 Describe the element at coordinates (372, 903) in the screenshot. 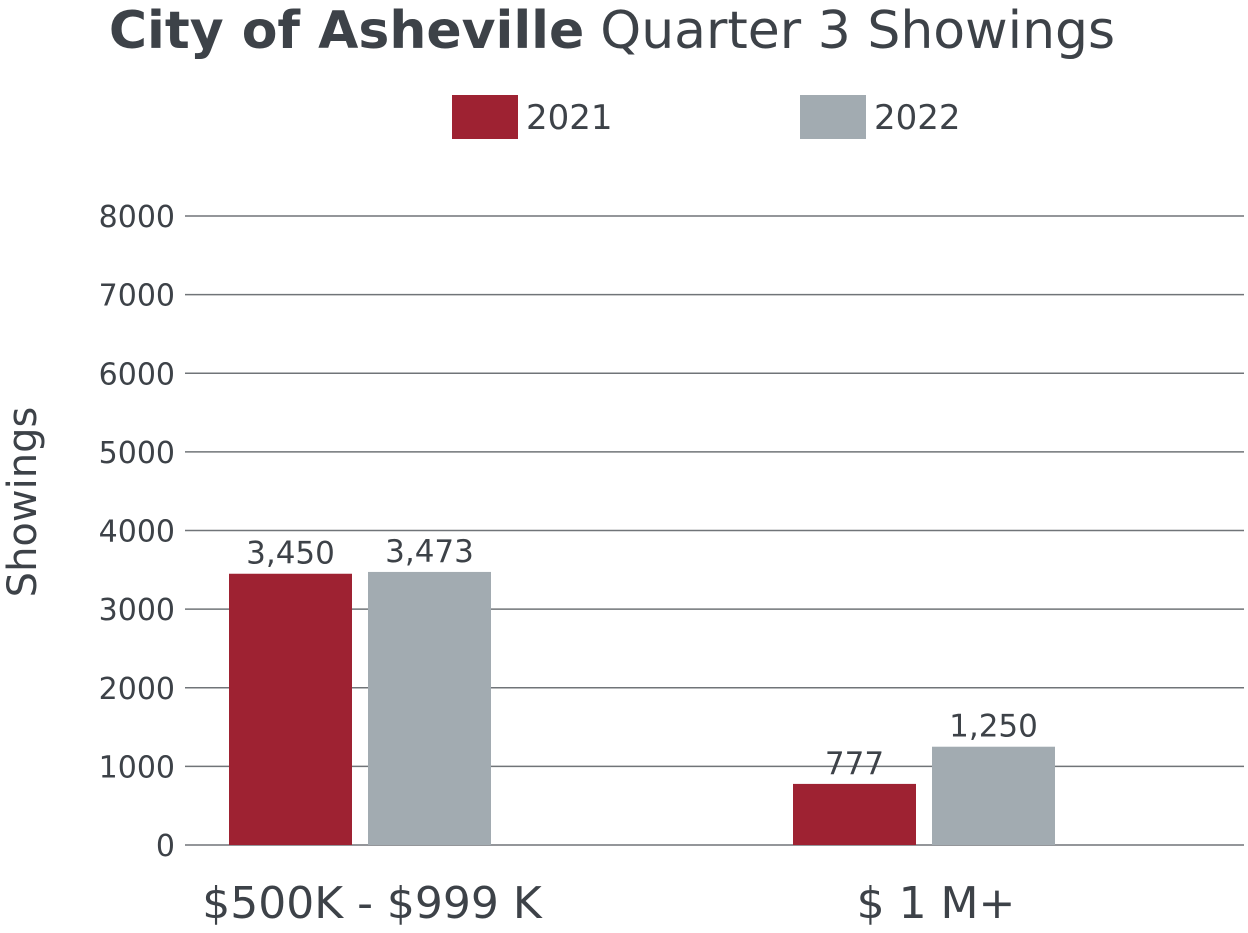

I see `x-tick-label-1: $500K - $999 K` at that location.